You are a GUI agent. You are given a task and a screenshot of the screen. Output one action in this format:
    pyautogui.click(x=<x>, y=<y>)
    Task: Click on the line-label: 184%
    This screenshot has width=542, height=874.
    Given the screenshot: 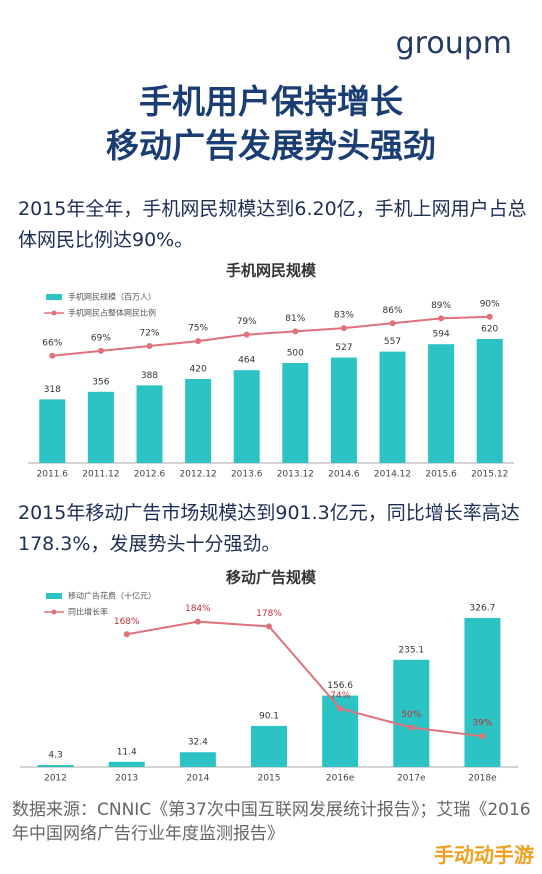 What is the action you would take?
    pyautogui.click(x=198, y=609)
    